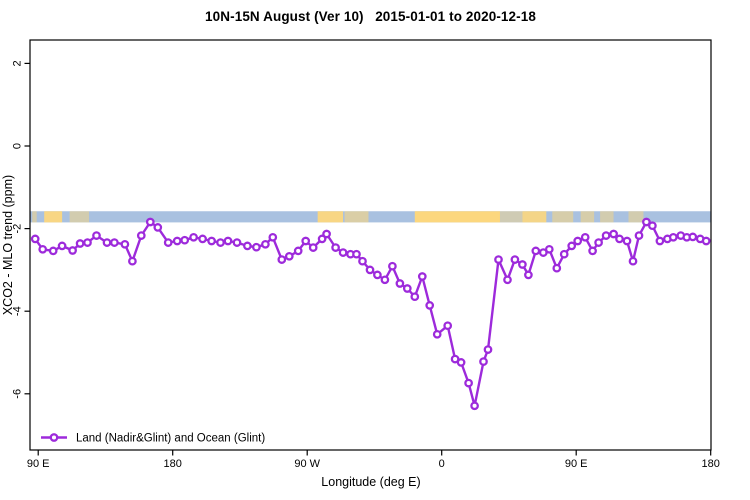  I want to click on legend-label: Land (Nadir&Glint) and Ocean (Glint), so click(170, 439).